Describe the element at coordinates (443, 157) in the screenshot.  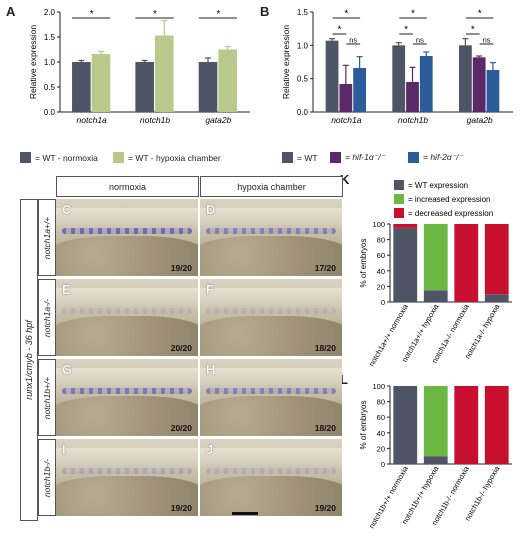
I see `legend-label: = hif-2α⁻/⁻` at that location.